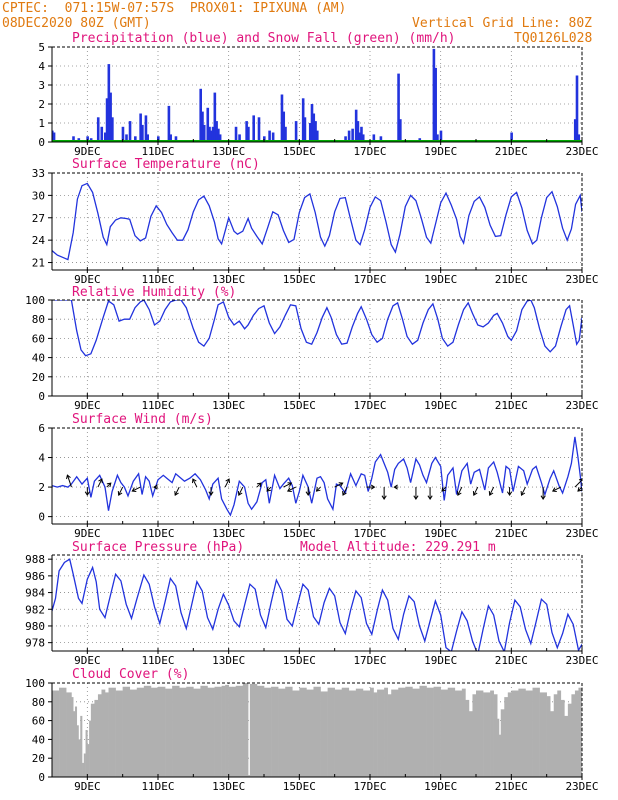 This screenshot has width=618, height=800. Describe the element at coordinates (38, 377) in the screenshot. I see `y-tick-label: 20` at that location.